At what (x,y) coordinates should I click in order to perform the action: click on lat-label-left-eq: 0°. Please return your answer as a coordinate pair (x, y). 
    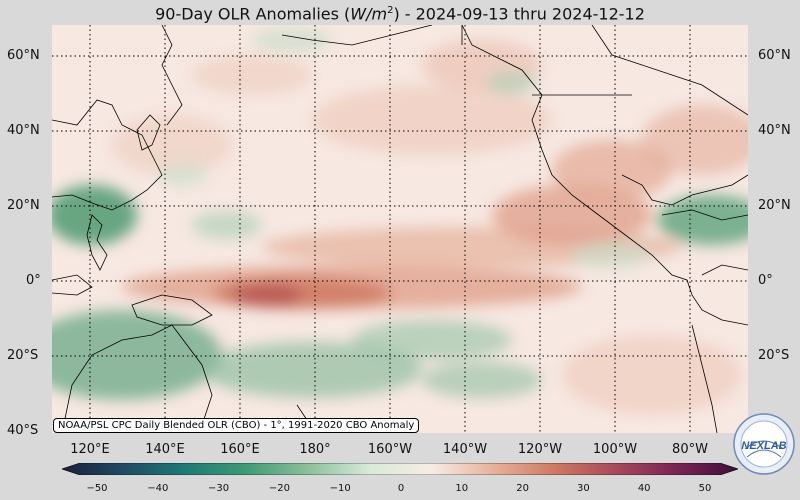
    Looking at the image, I should click on (33, 280).